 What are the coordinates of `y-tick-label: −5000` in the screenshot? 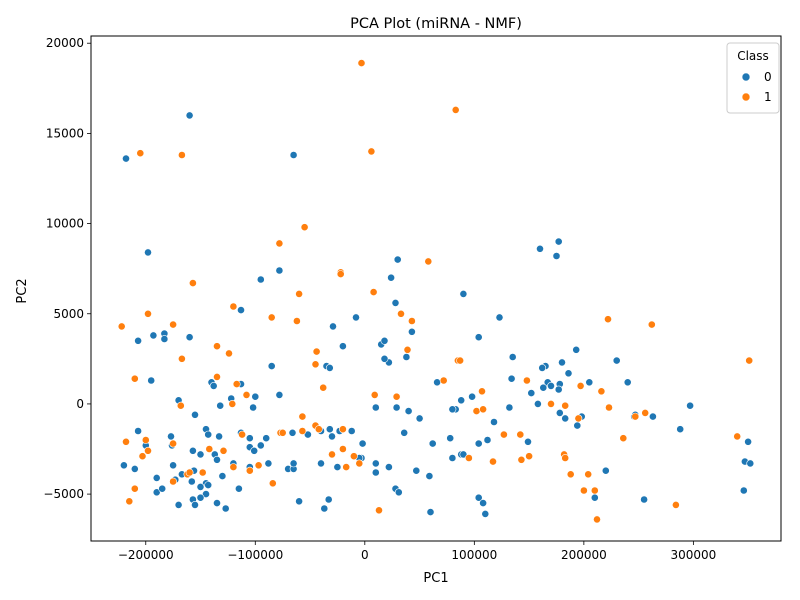 It's located at (63, 494).